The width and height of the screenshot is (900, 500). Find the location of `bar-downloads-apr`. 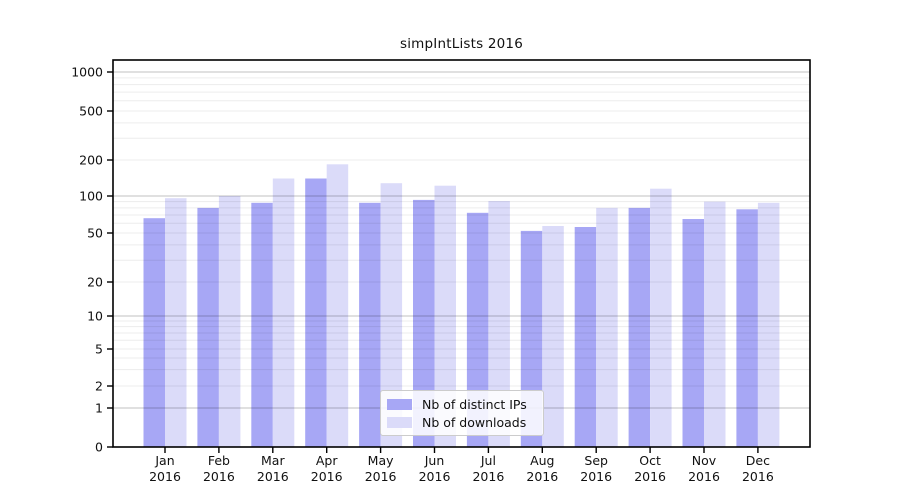

bar-downloads-apr is located at coordinates (337, 306).